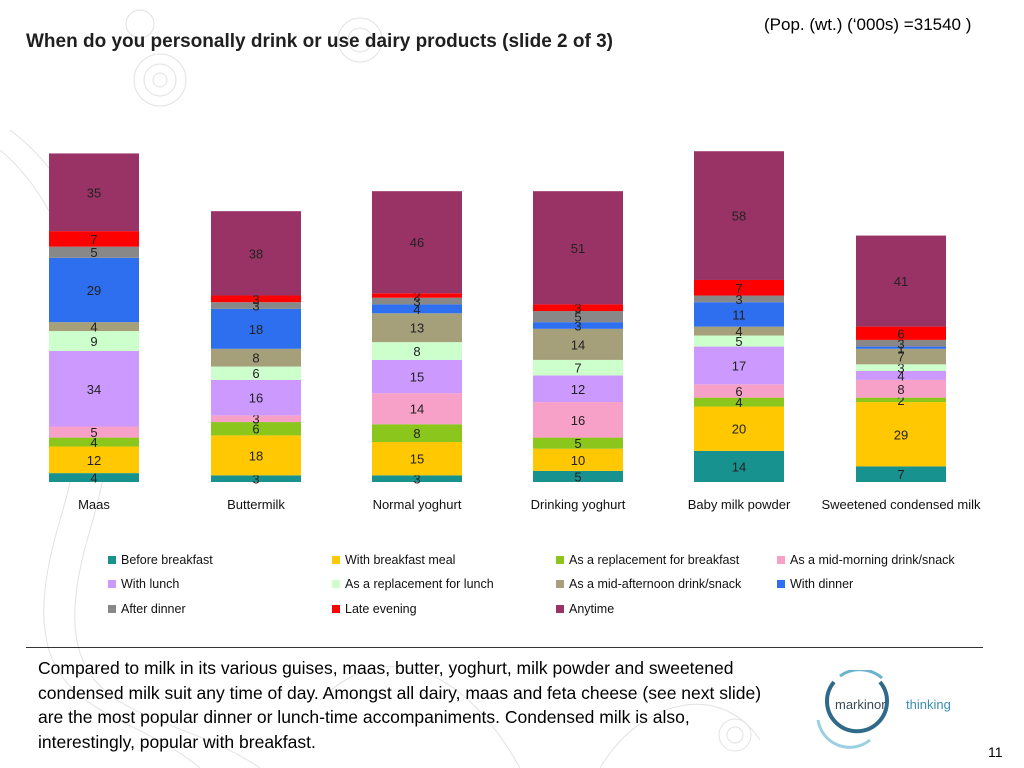  I want to click on legend-label: As a mid-morning drink/snack, so click(872, 560).